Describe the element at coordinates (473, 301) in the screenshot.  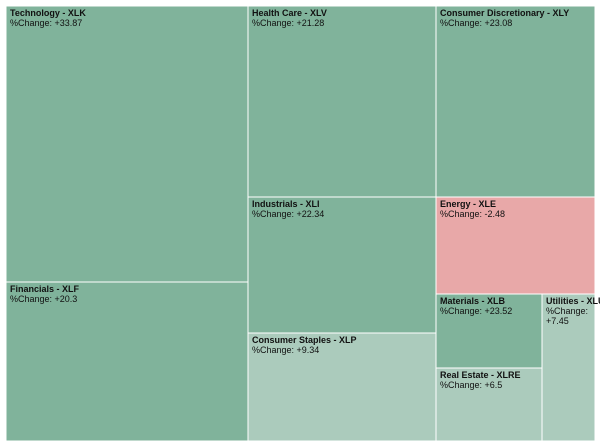
I see `tile-label: Materials - XLB` at that location.